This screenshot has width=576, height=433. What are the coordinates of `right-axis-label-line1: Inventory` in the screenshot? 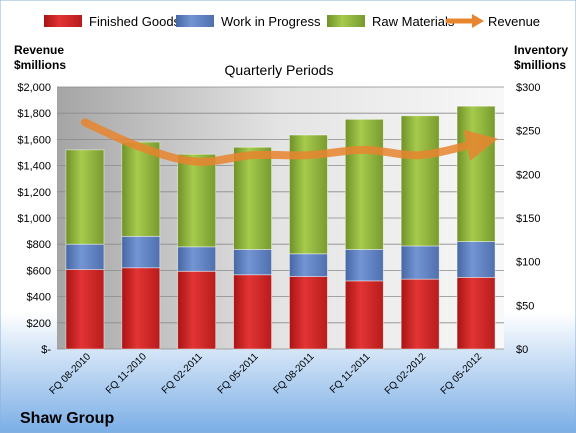 It's located at (541, 50).